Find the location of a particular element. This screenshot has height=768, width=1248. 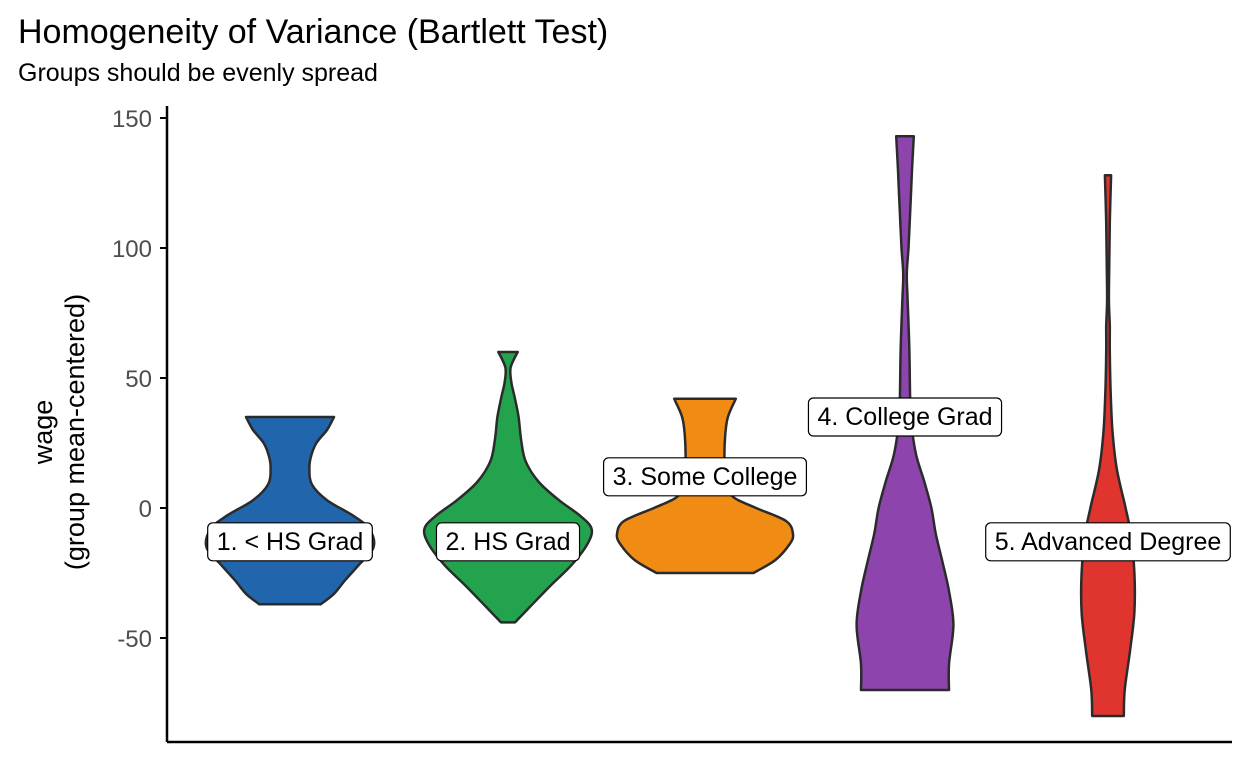

group-label-text: 2. HS Grad is located at coordinates (507, 542).